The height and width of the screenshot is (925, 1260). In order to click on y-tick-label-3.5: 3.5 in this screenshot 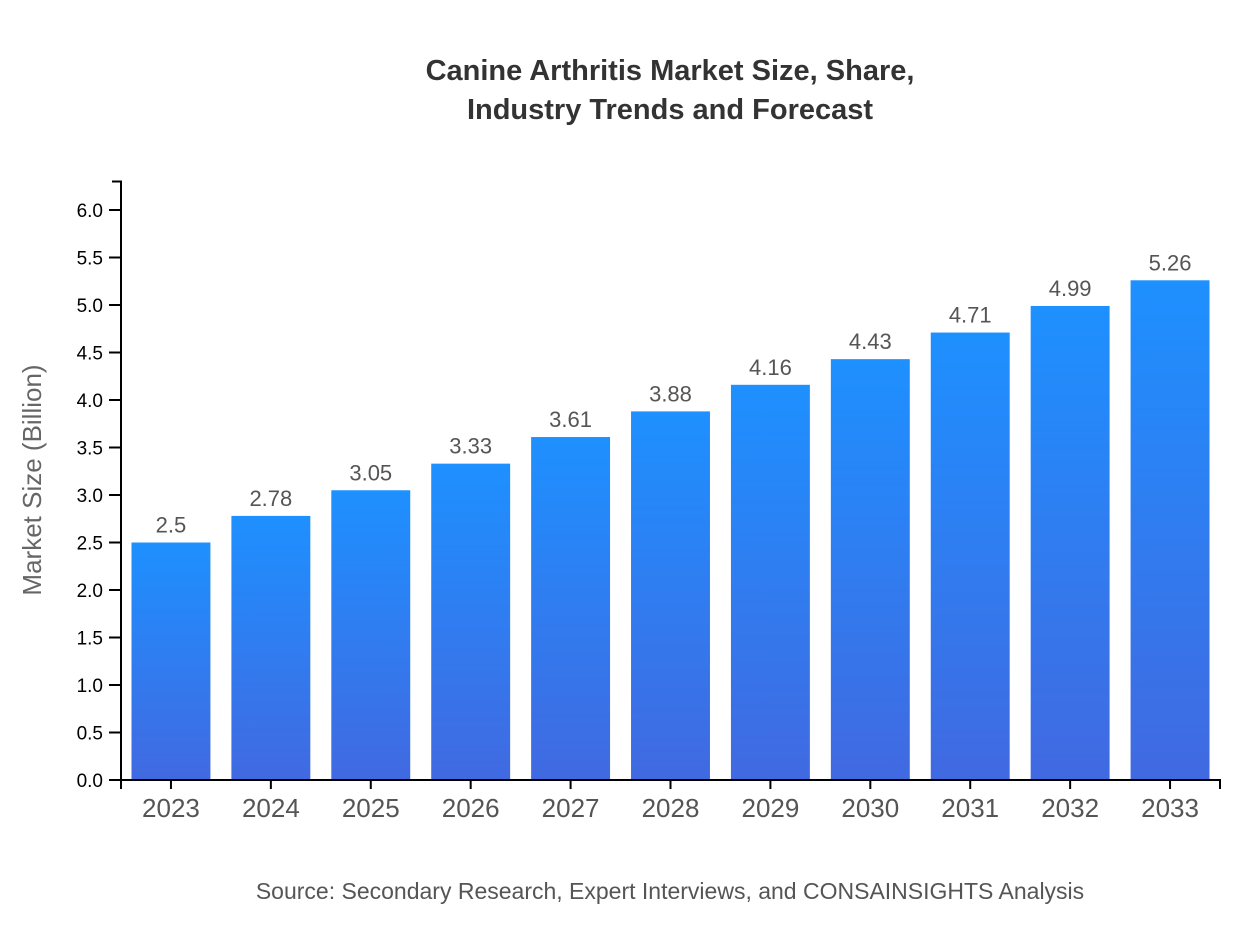, I will do `click(90, 449)`.